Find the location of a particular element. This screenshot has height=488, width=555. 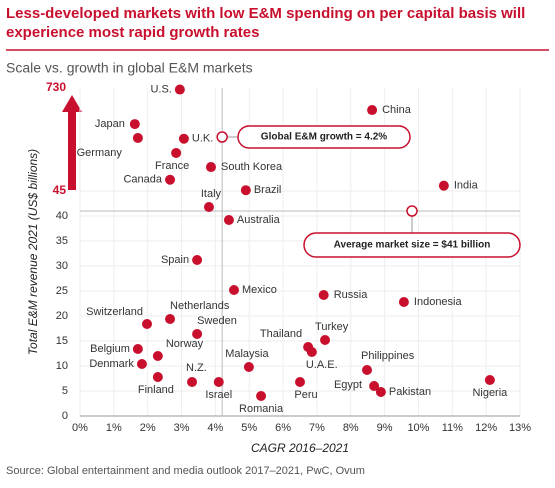

y-tick-label: 45 is located at coordinates (60, 190).